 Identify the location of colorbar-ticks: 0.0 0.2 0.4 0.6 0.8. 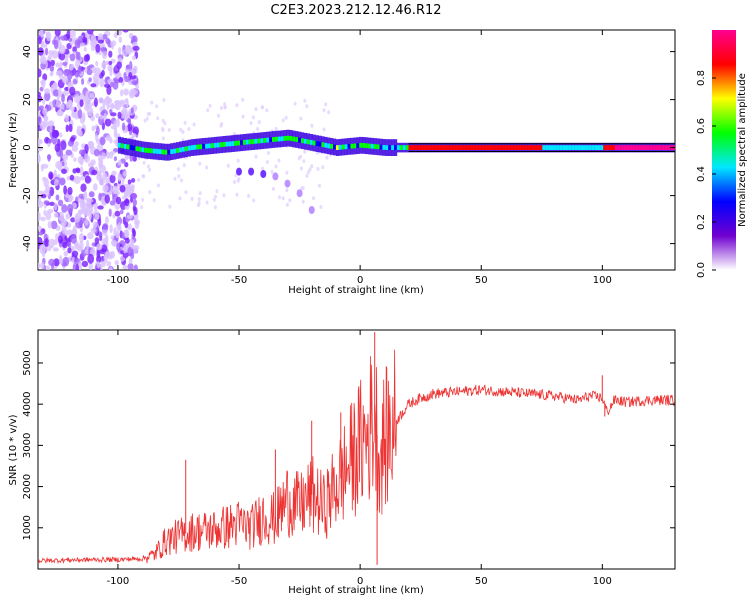
(706, 174).